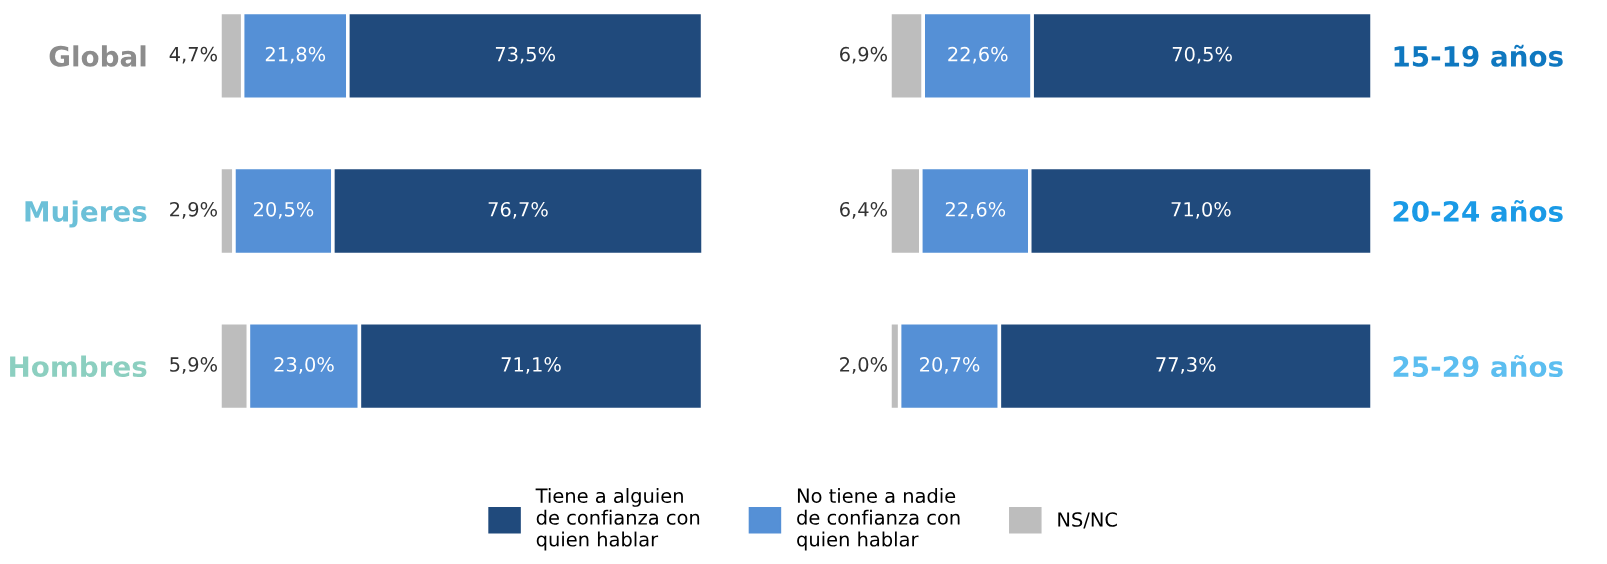 The width and height of the screenshot is (1607, 564). What do you see at coordinates (97, 56) in the screenshot?
I see `y-tick-label: Global` at bounding box center [97, 56].